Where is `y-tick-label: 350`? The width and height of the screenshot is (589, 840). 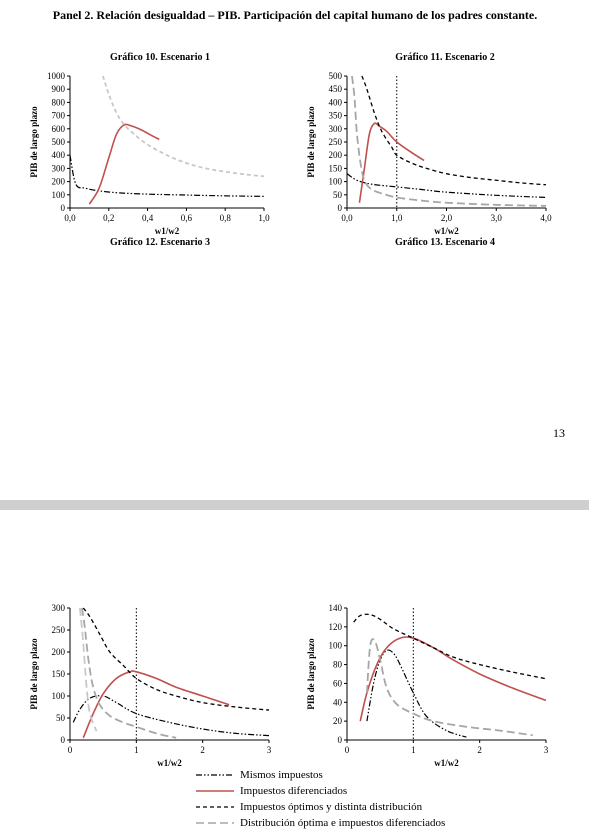
y-tick-label: 350 is located at coordinates (336, 116).